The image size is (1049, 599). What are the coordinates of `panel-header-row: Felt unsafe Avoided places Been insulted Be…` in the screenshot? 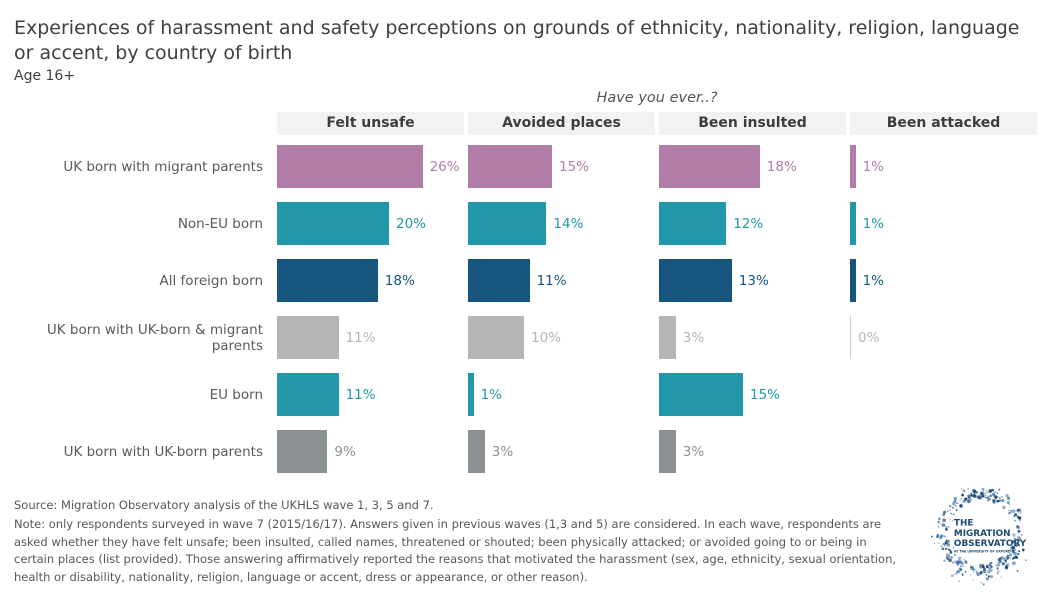 It's located at (531, 124).